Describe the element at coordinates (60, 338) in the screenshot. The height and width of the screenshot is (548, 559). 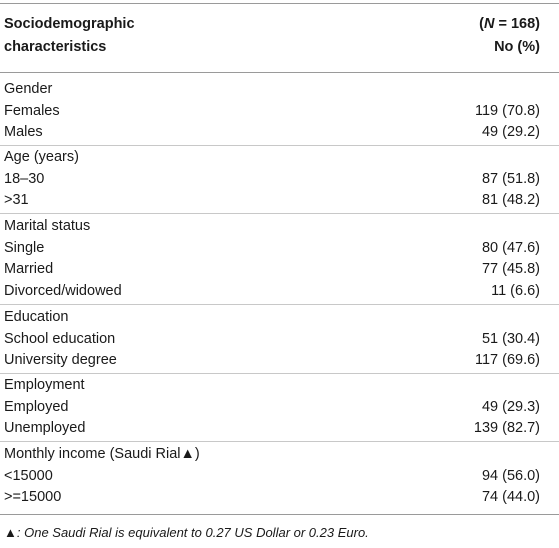
I see `row-label: School education` at that location.